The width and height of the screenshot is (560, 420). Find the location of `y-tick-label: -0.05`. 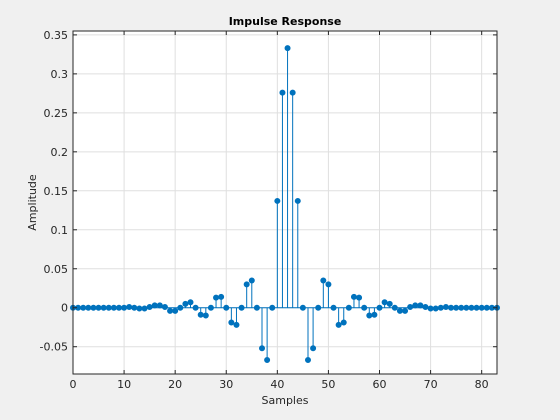

y-tick-label: -0.05 is located at coordinates (54, 347).